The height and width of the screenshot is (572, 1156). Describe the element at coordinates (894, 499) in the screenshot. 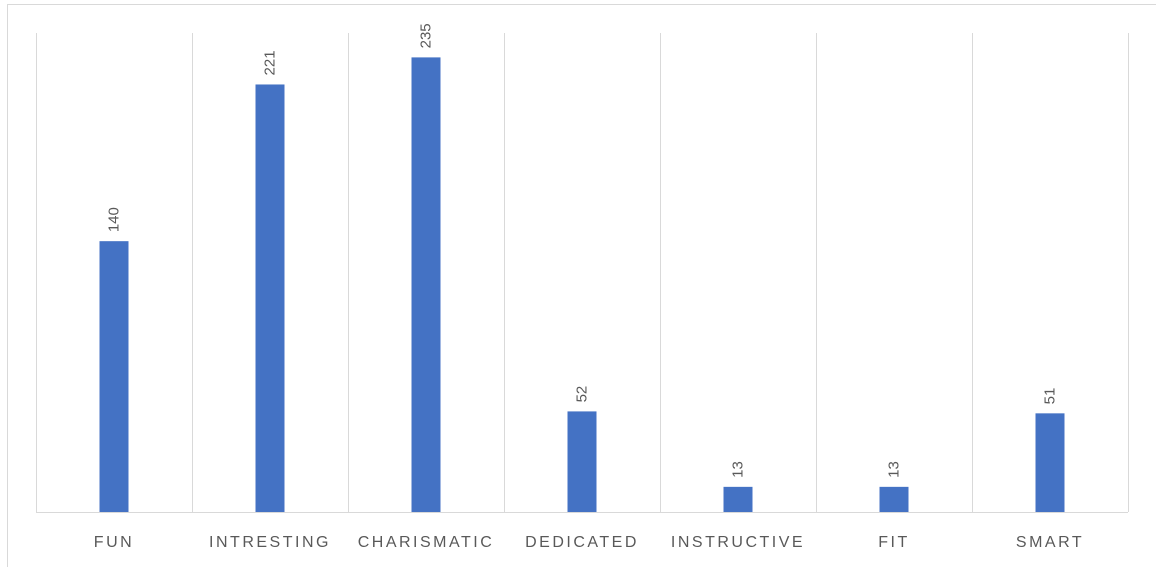

I see `bar-fit` at that location.